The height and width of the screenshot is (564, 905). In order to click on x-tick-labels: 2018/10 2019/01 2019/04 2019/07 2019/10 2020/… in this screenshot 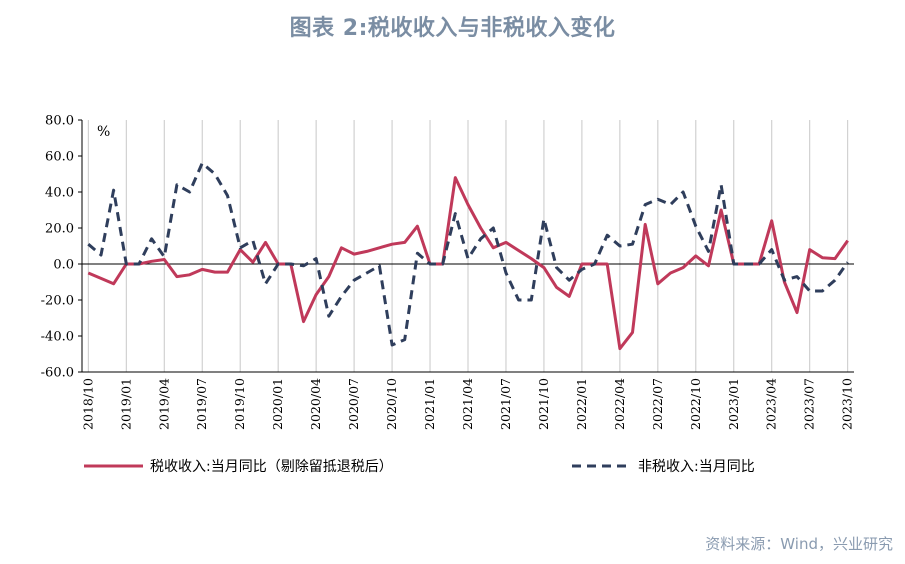, I will do `click(467, 404)`.